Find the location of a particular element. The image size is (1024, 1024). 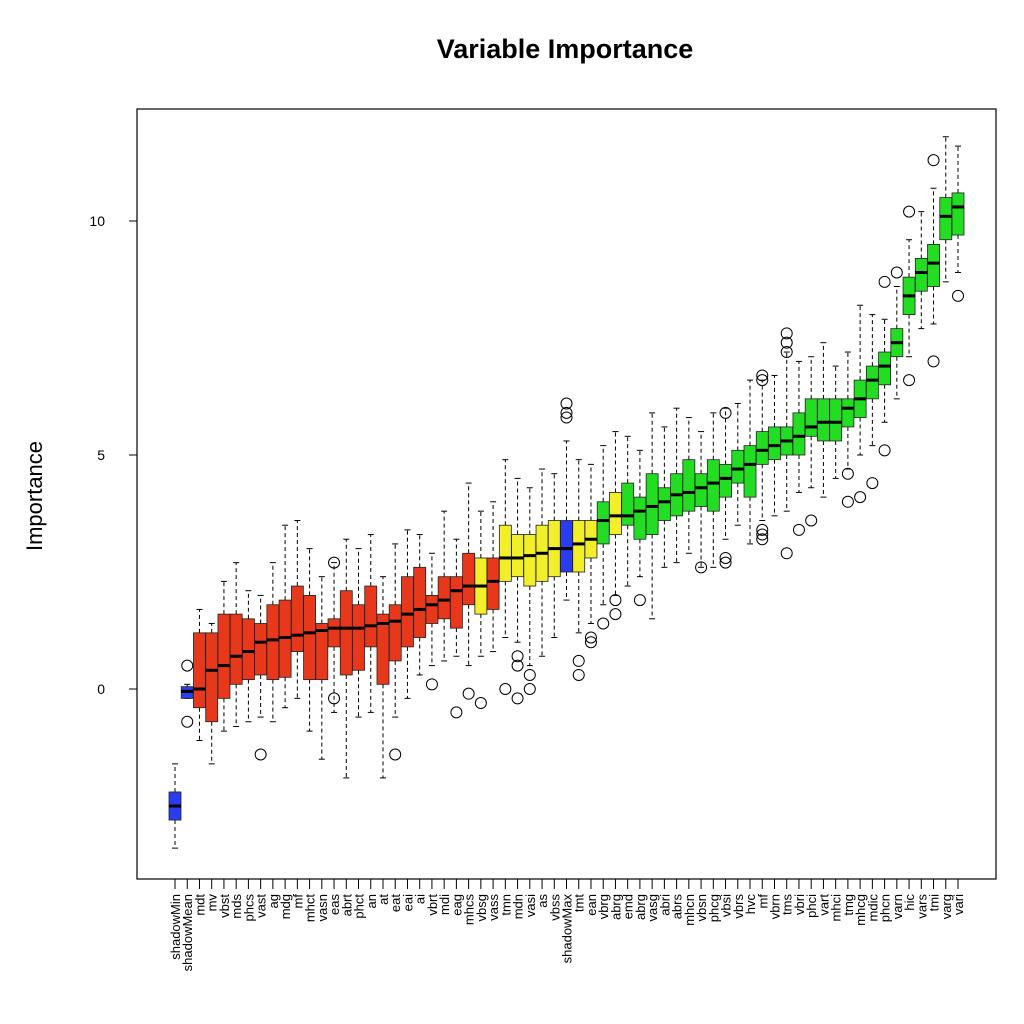

box-mhcg is located at coordinates (860, 404).